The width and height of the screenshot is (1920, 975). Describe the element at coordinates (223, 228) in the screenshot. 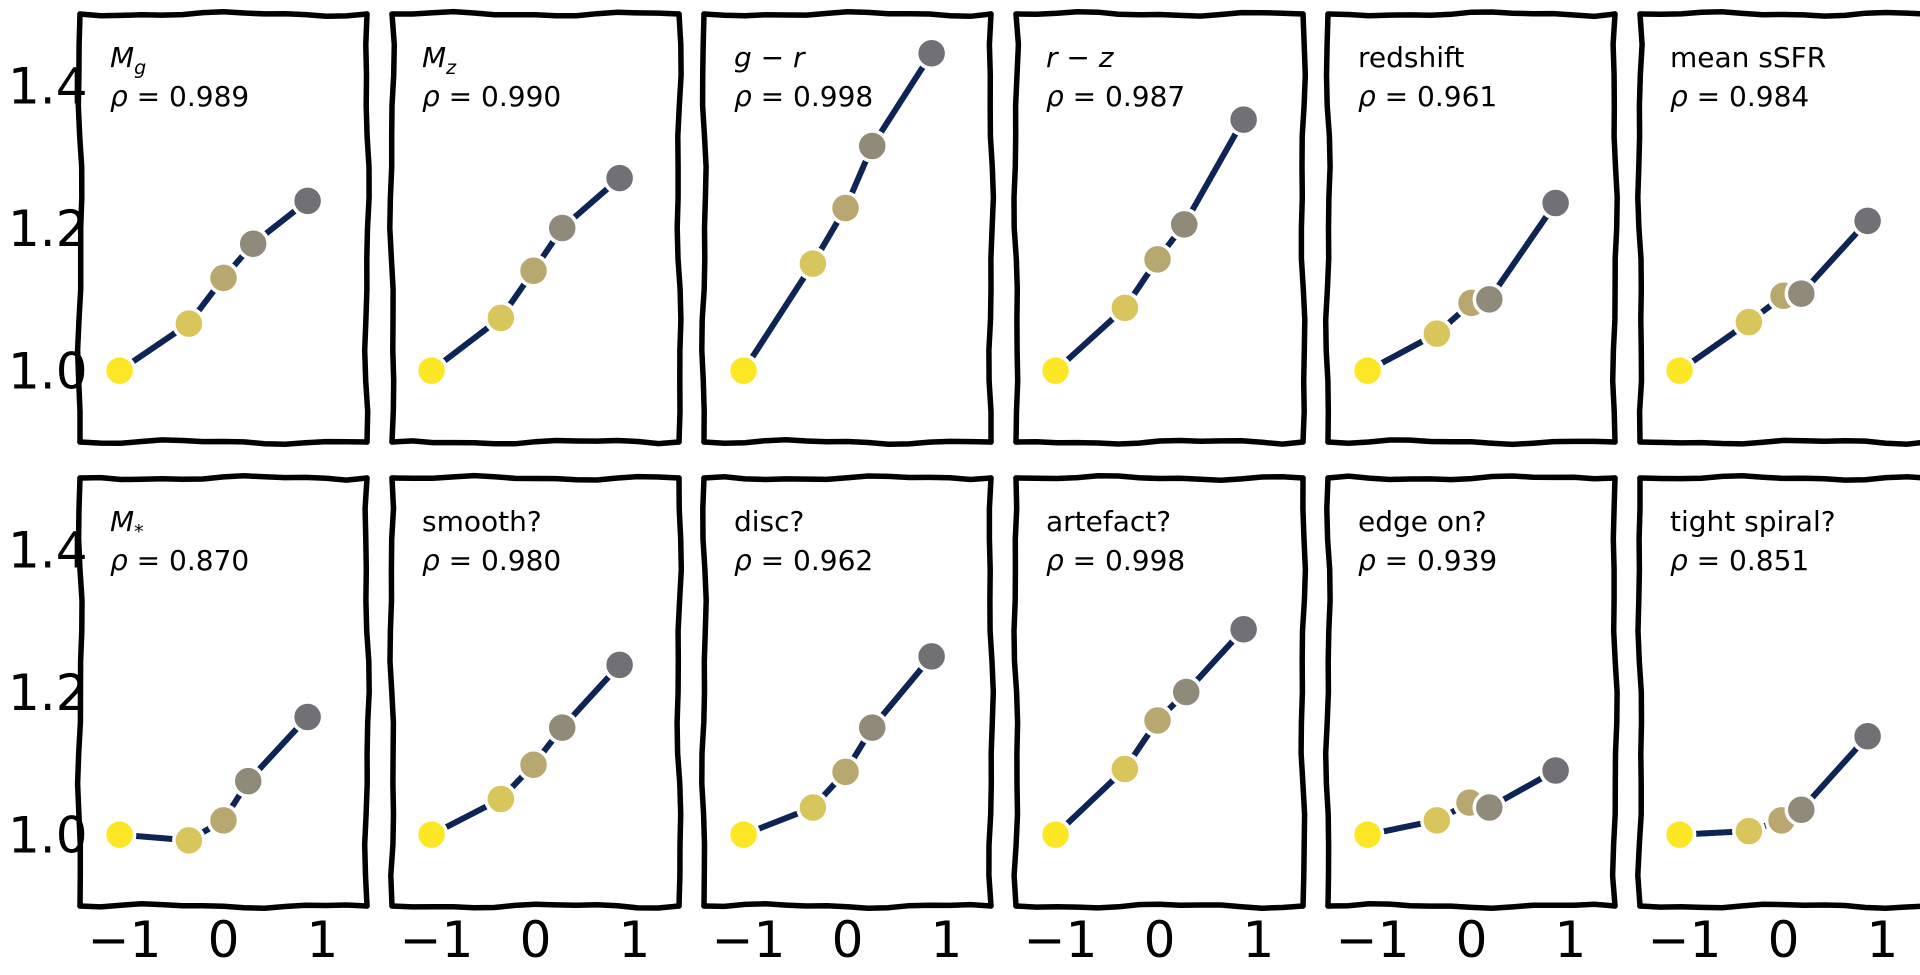

I see `chart-panel: Mgρ = 0.989` at that location.